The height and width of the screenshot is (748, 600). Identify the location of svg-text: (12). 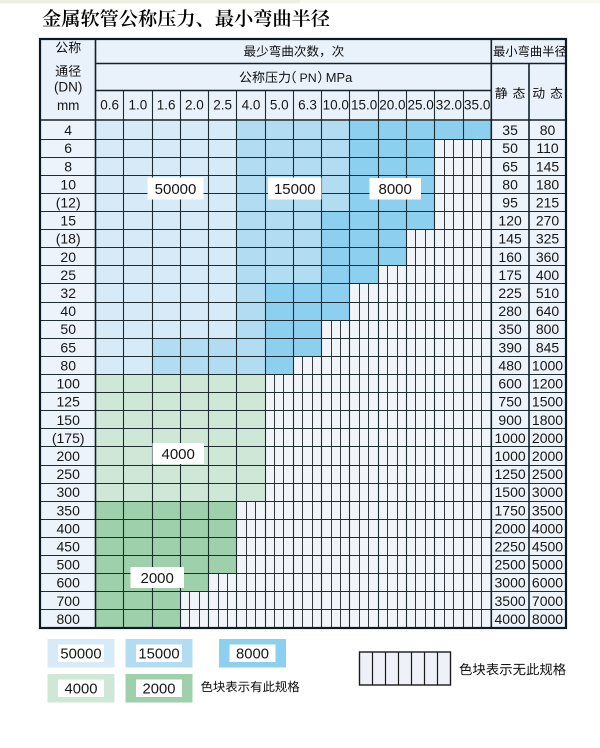
(68, 203).